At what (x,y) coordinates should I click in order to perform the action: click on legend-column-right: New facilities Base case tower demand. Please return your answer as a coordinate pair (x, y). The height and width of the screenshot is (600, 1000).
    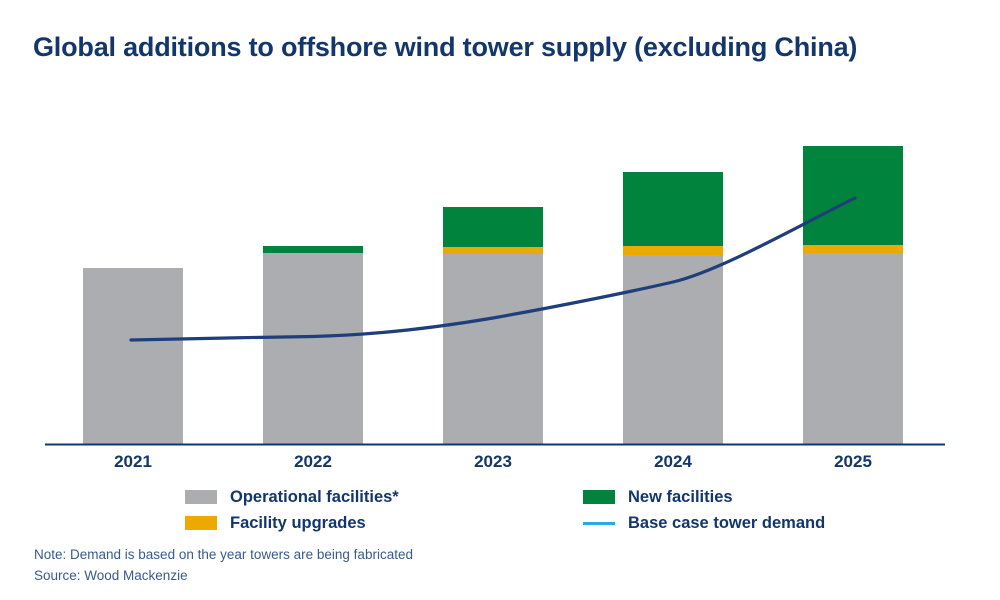
    Looking at the image, I should click on (773, 510).